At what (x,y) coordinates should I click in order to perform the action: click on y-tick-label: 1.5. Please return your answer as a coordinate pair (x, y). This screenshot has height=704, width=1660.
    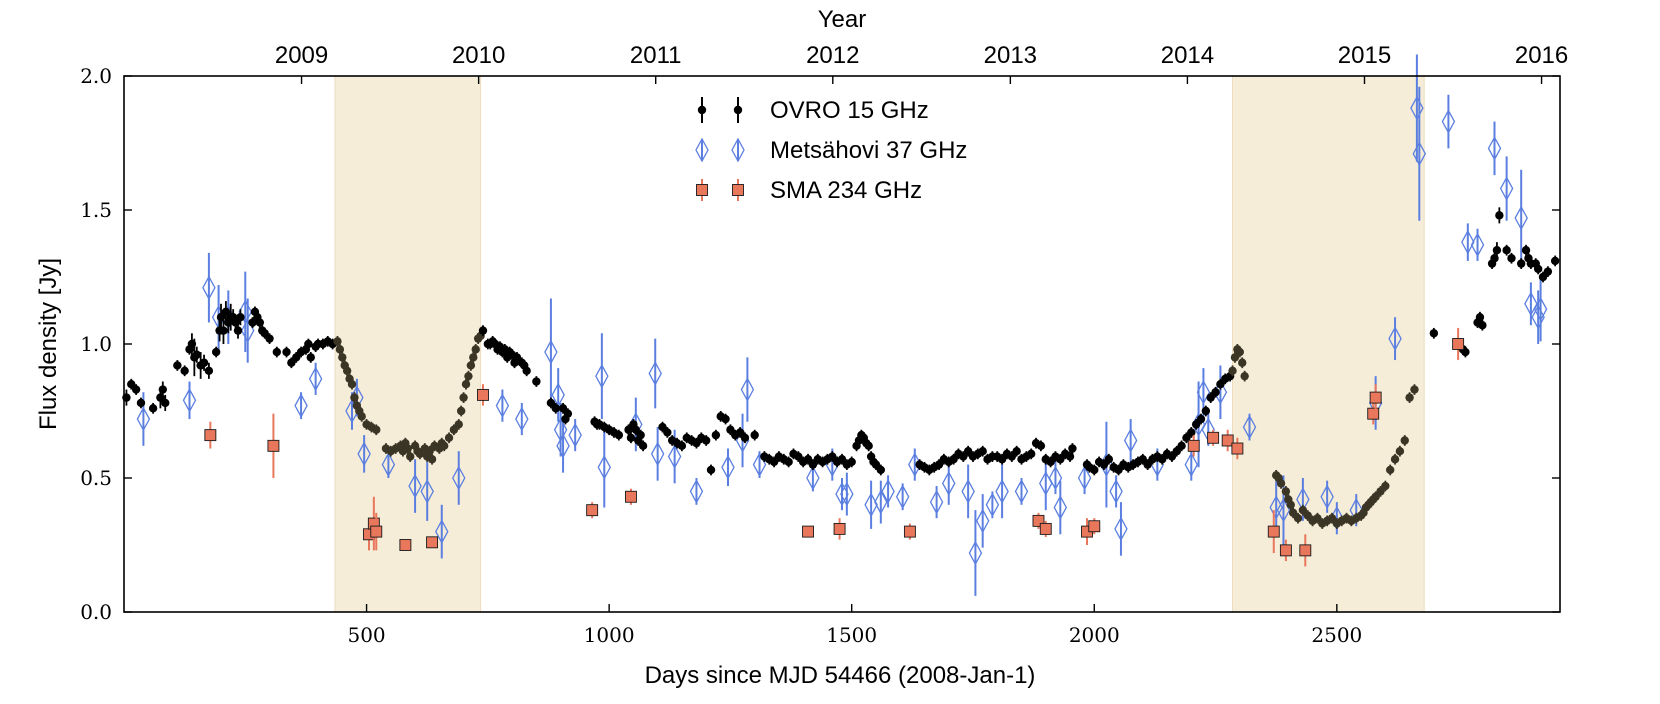
    Looking at the image, I should click on (96, 210).